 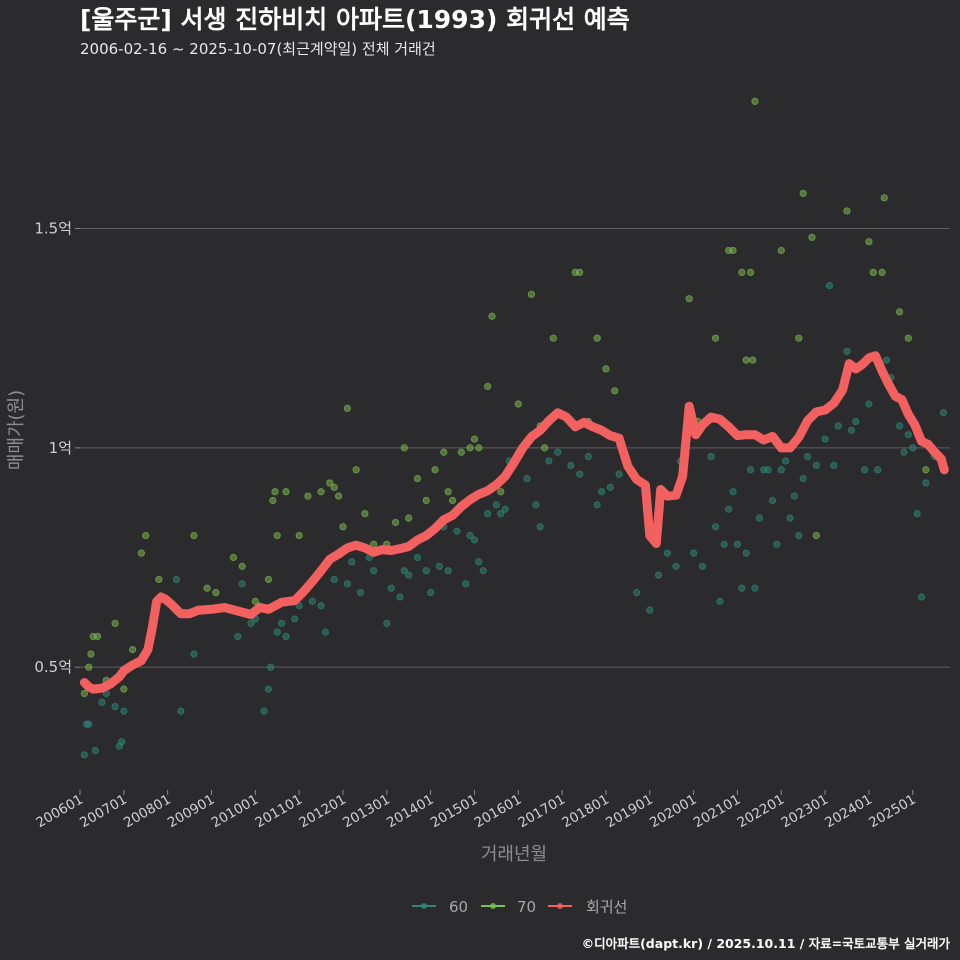 What do you see at coordinates (103, 812) in the screenshot?
I see `x-tick-label: 200701` at bounding box center [103, 812].